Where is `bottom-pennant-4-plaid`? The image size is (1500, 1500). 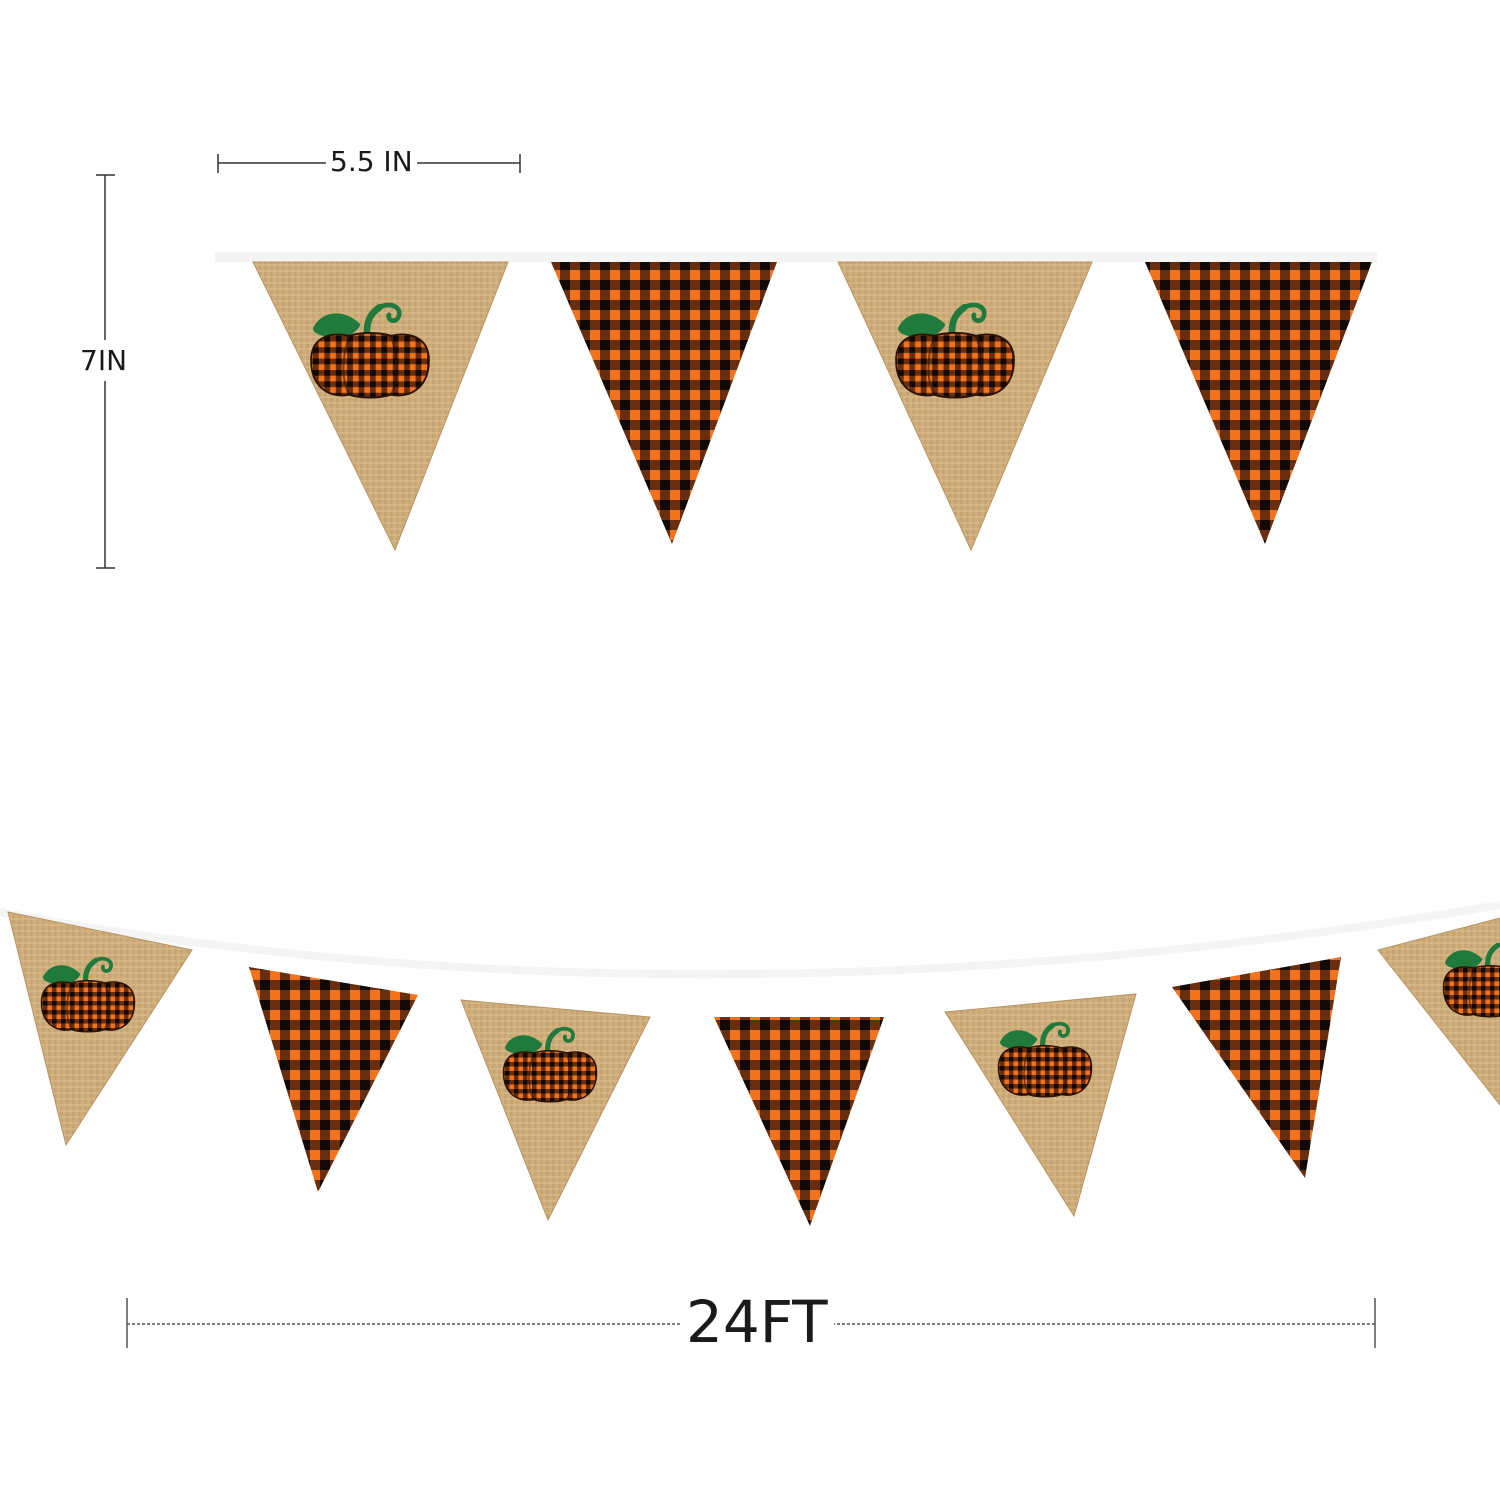
bottom-pennant-4-plaid is located at coordinates (799, 1121).